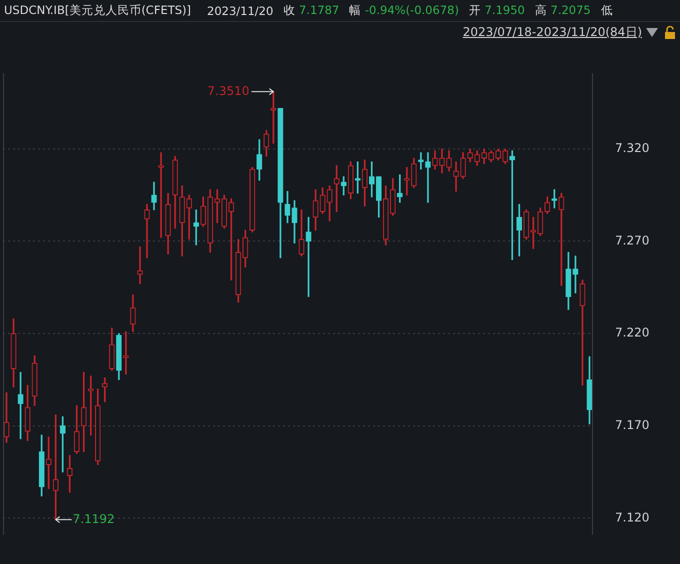 The width and height of the screenshot is (680, 564). I want to click on text: 幅 -0.94%(-0.0678), so click(404, 10).